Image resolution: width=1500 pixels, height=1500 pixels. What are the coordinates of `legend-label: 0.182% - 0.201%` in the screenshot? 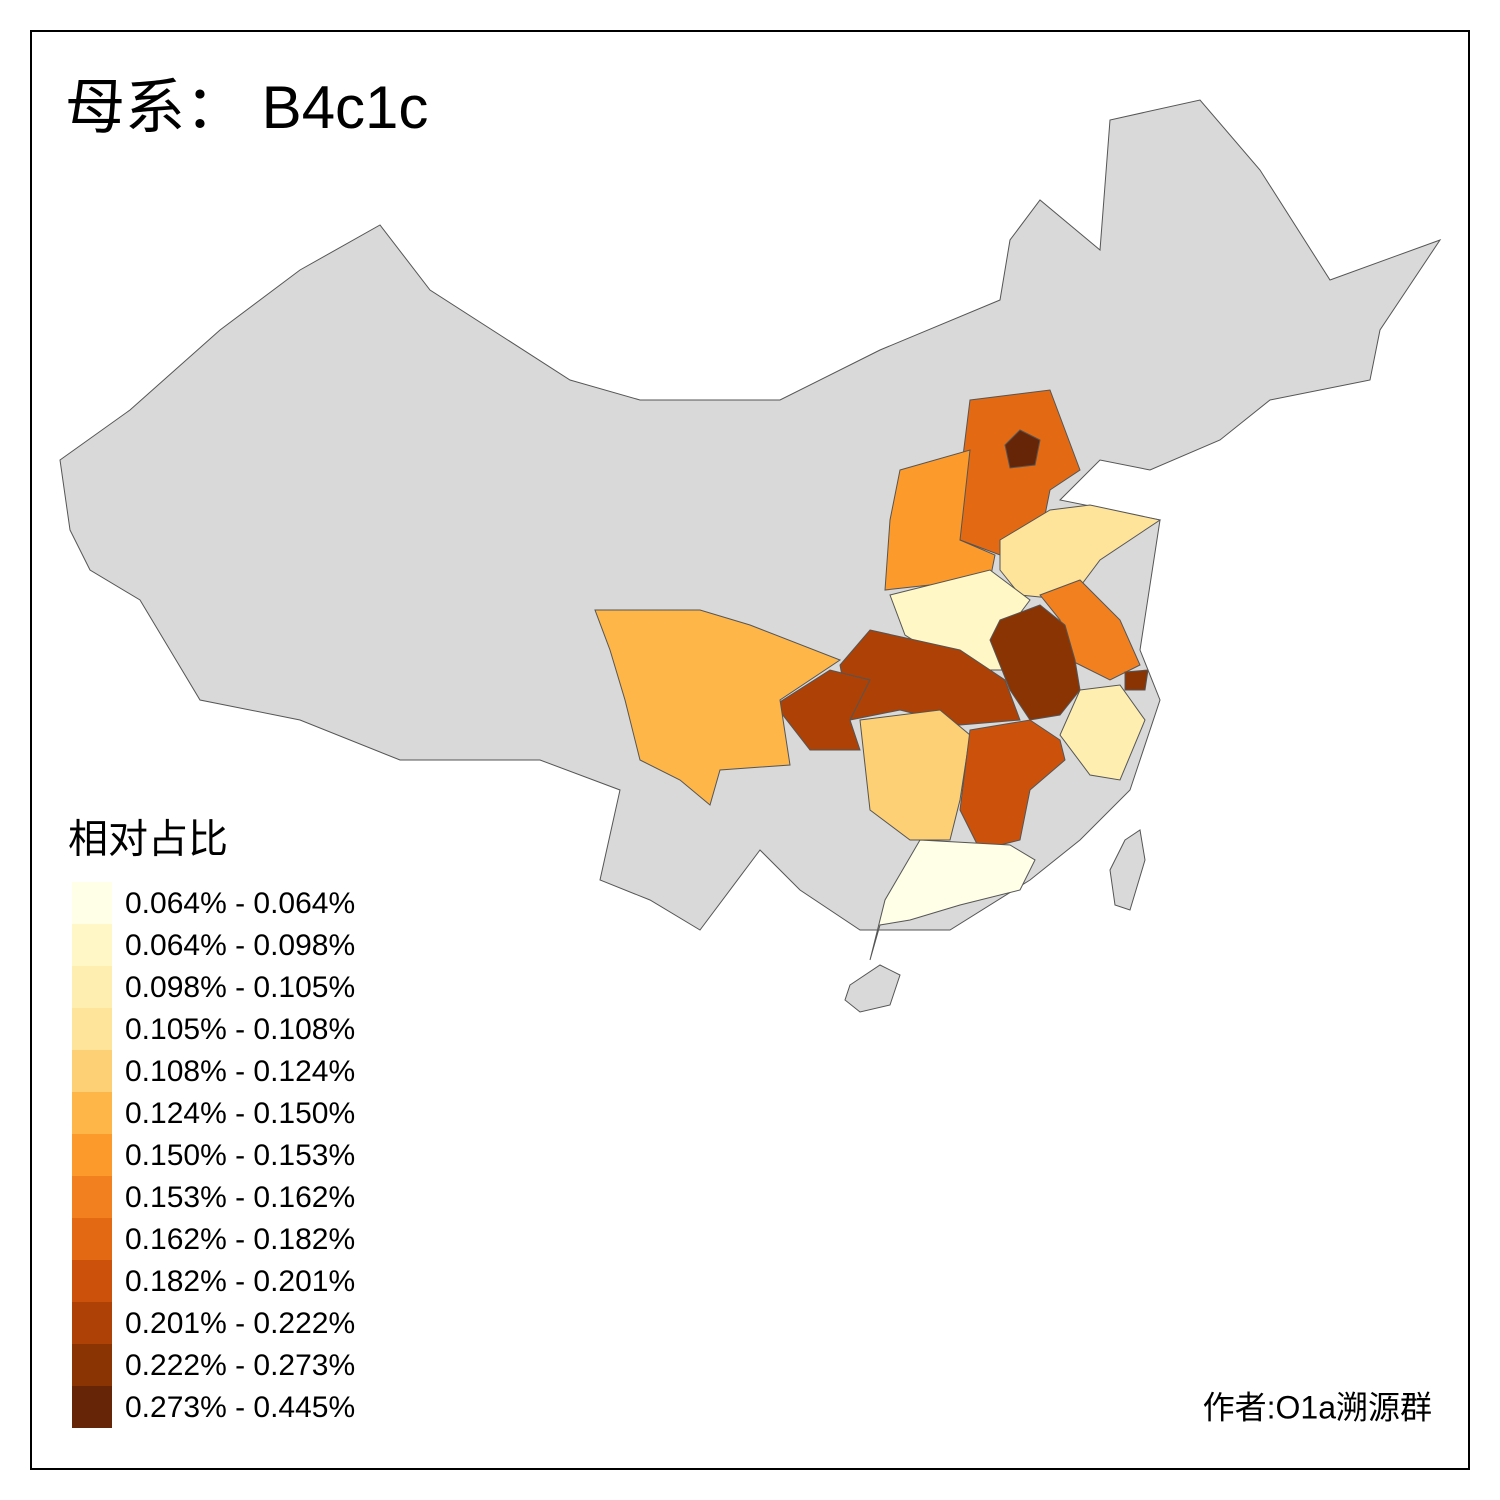 It's located at (240, 1281).